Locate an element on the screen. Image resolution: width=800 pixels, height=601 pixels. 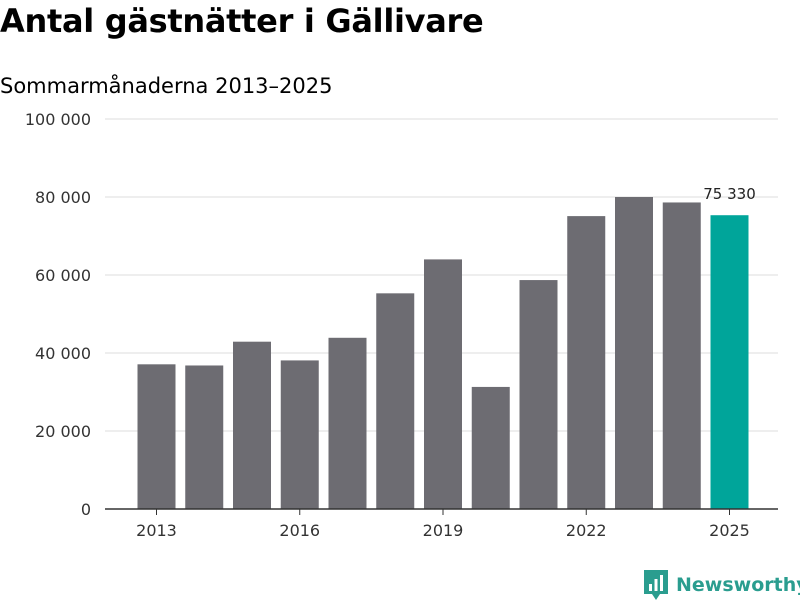
data-labels: 75 330 is located at coordinates (729, 194).